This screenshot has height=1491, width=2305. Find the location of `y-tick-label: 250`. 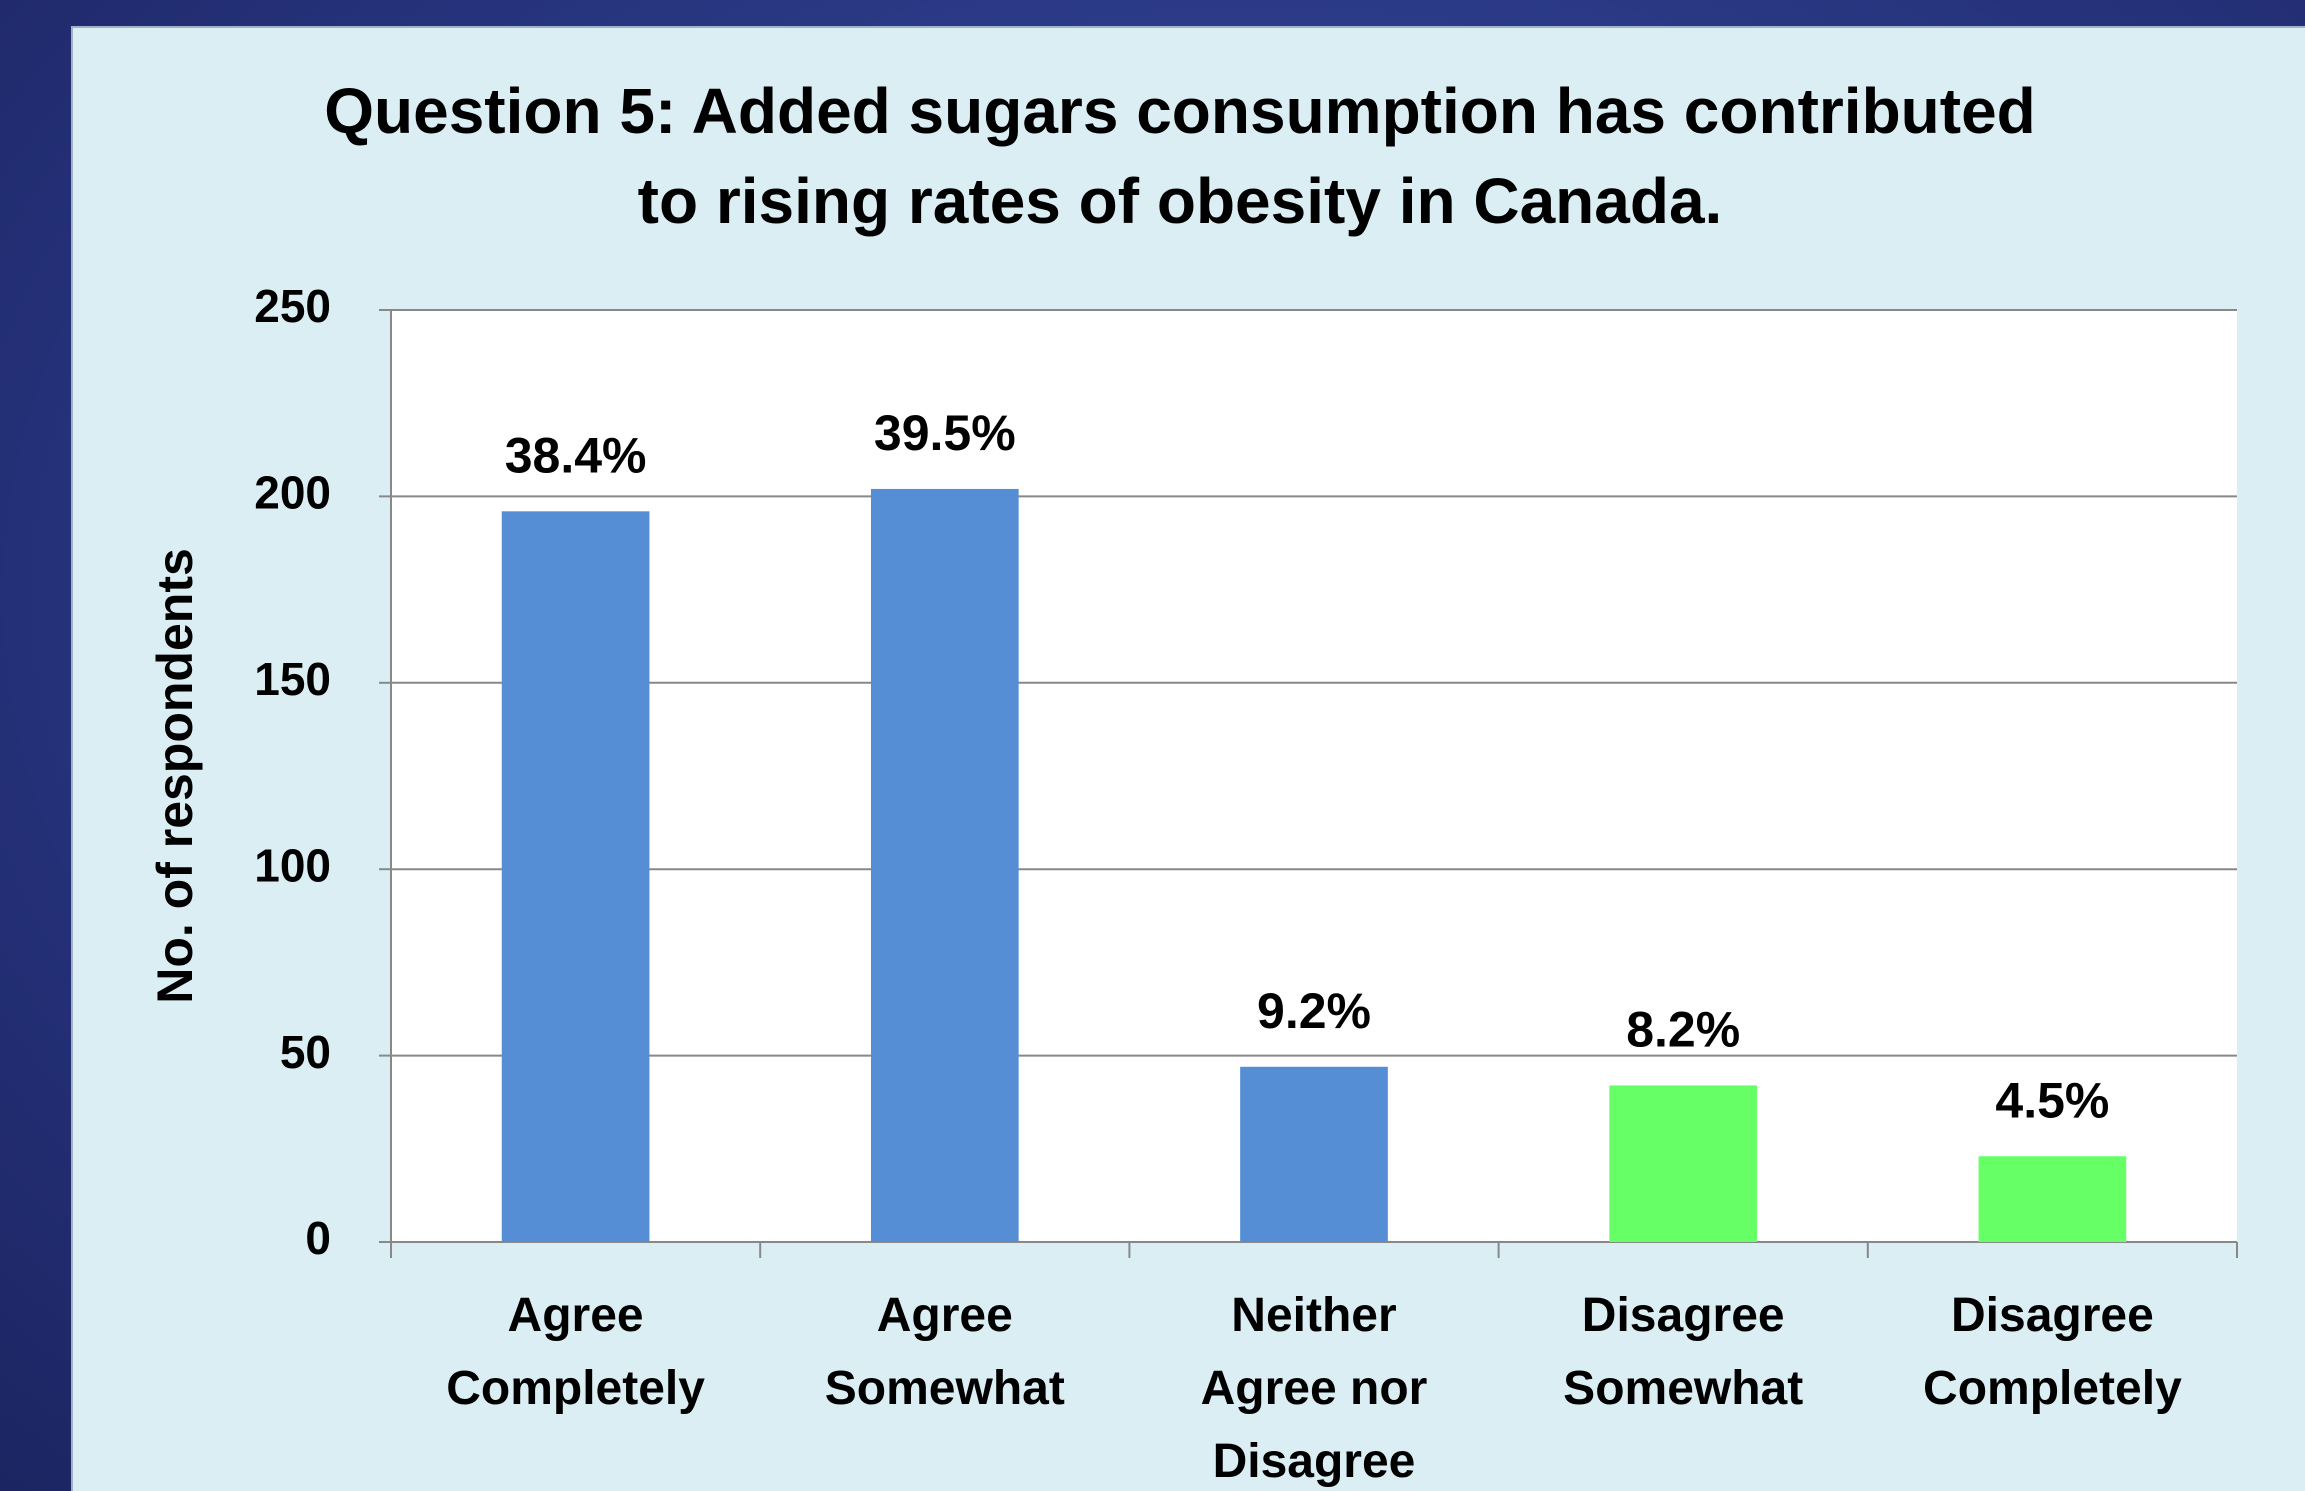

y-tick-label: 250 is located at coordinates (292, 306).